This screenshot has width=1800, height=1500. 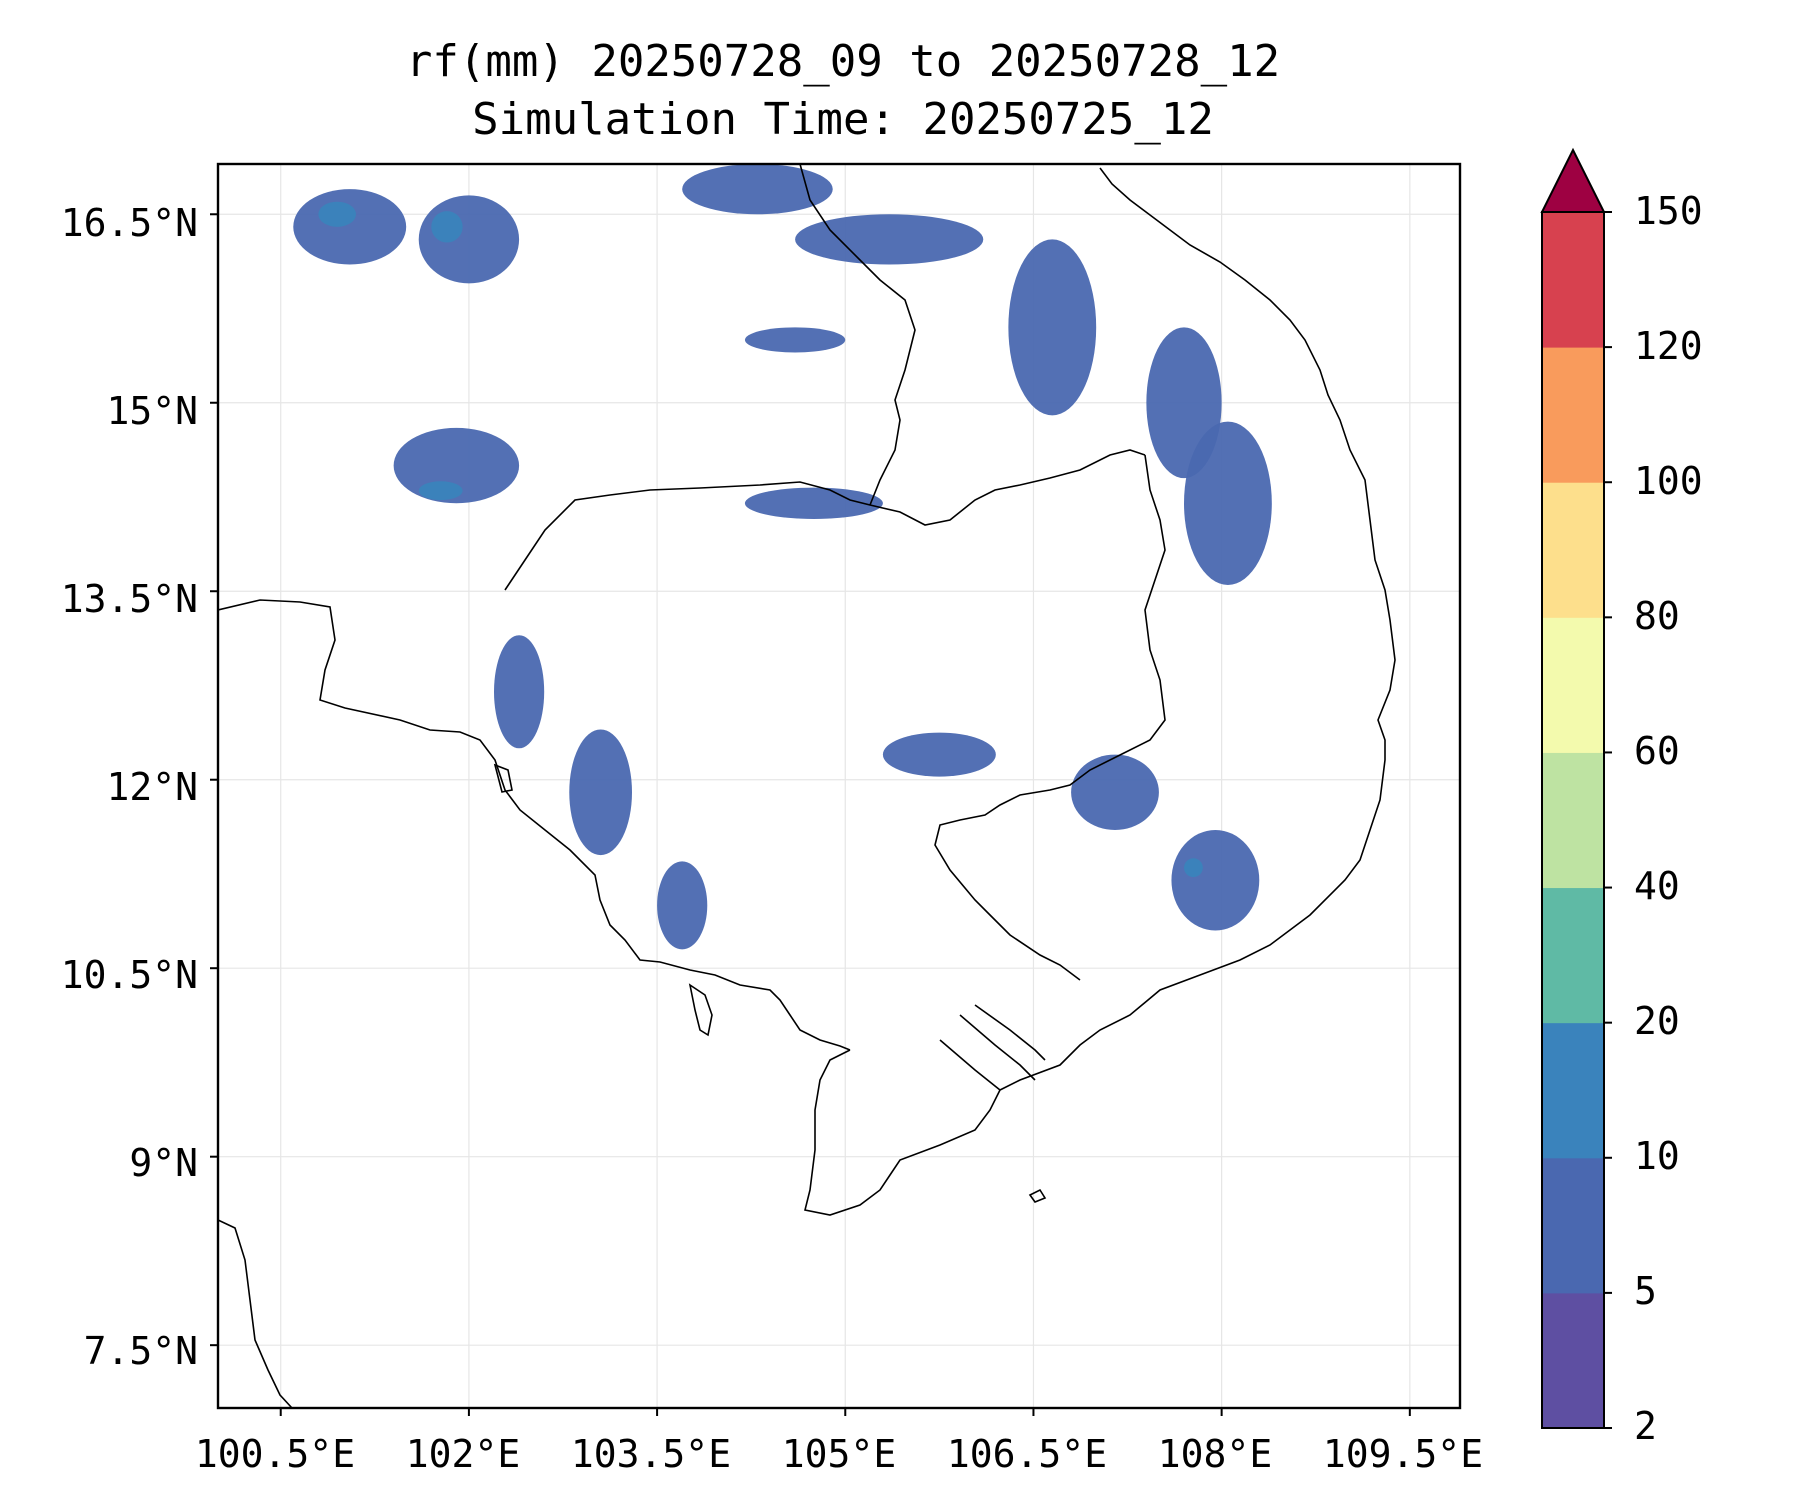 I want to click on colorbar-label: 2, so click(x=1645, y=1426).